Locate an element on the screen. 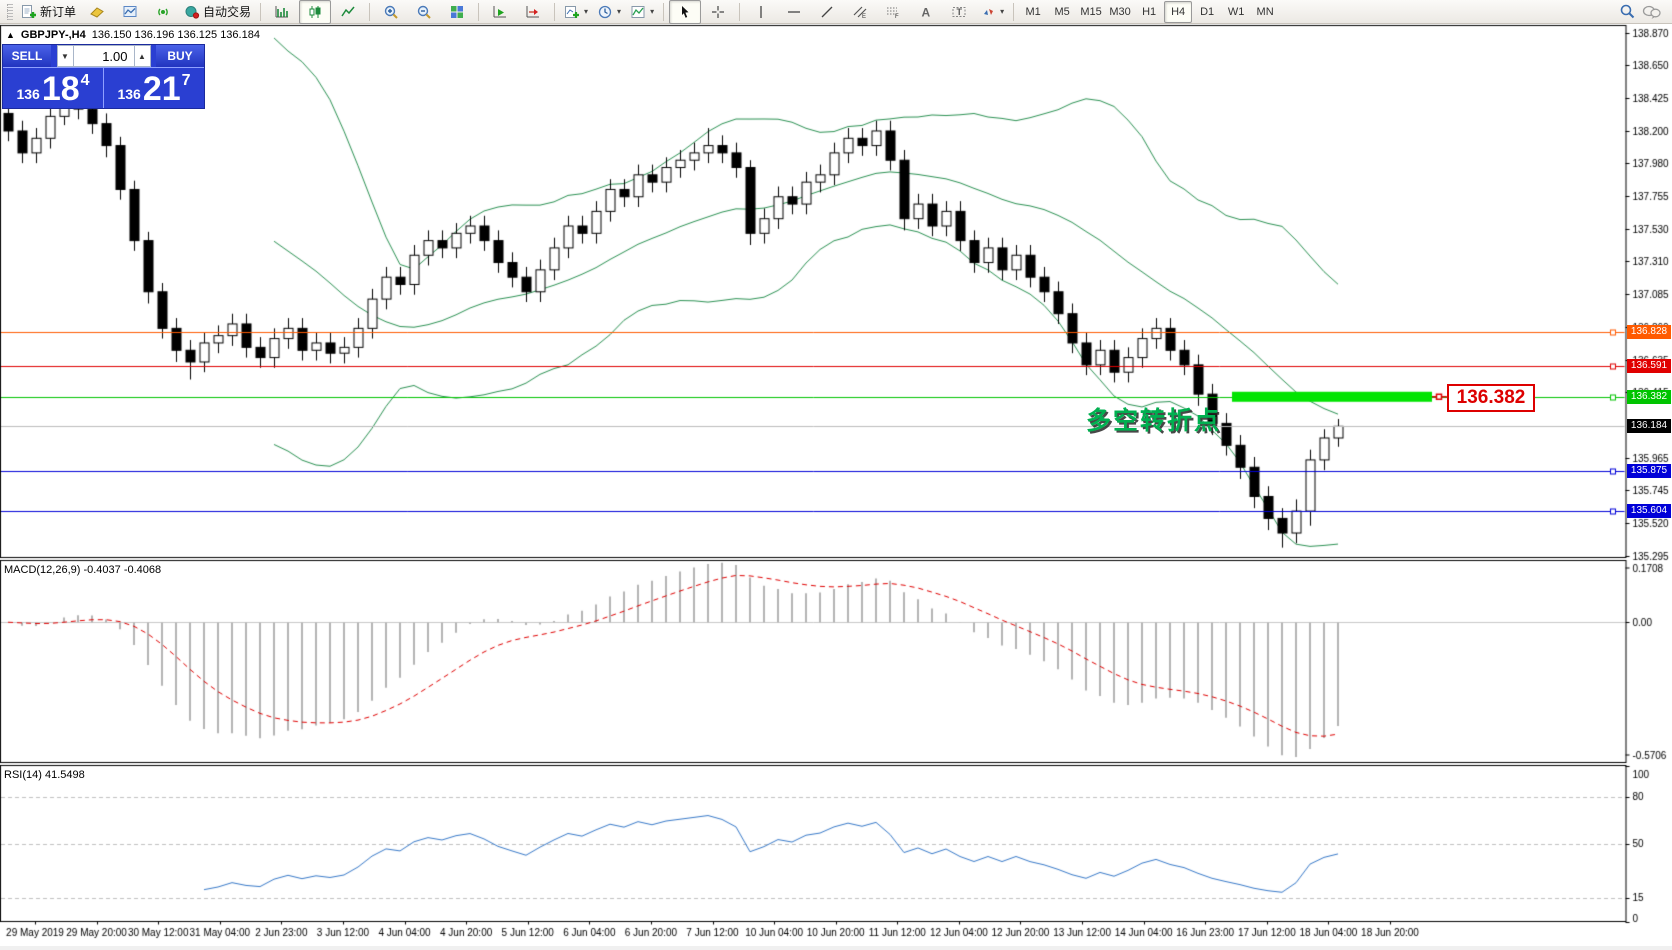  vertical-line-tool-button is located at coordinates (761, 12).